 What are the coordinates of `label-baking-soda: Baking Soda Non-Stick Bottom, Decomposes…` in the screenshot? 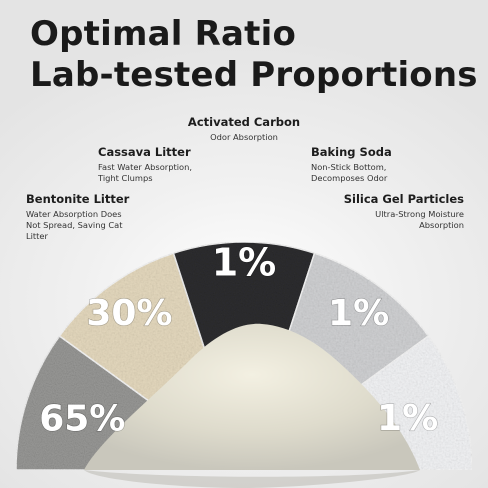 It's located at (351, 164).